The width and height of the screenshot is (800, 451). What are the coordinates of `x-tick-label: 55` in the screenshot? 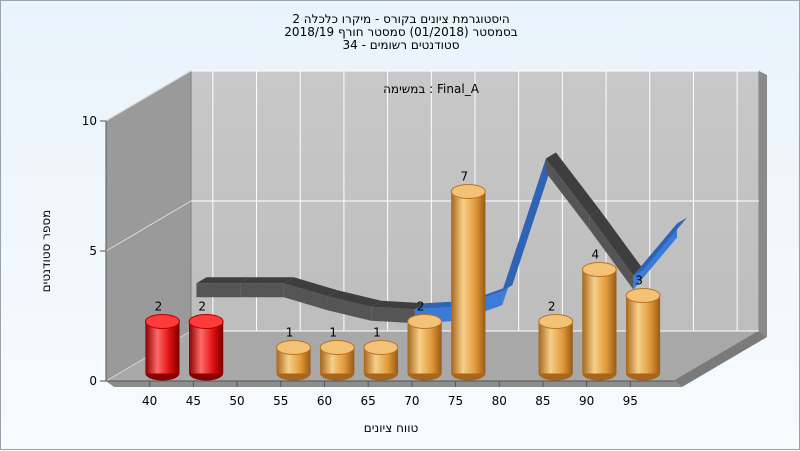 It's located at (280, 401).